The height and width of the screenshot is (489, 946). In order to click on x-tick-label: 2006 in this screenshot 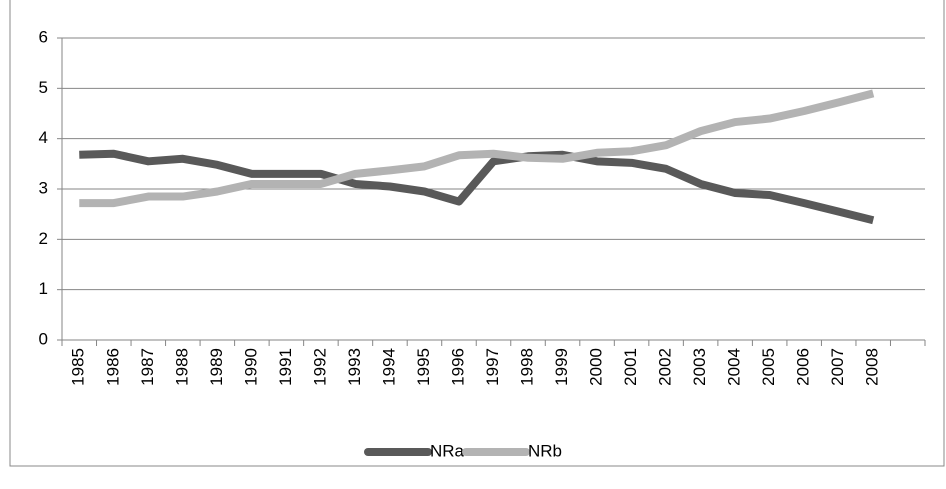, I will do `click(803, 367)`.